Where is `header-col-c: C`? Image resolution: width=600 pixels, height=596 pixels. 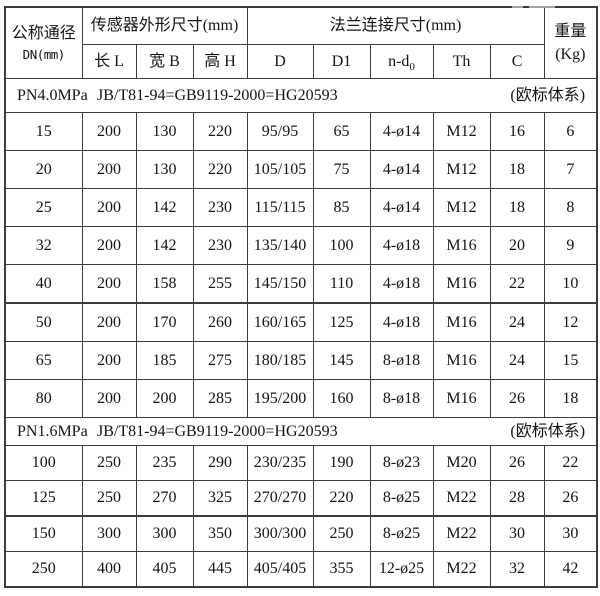 header-col-c: C is located at coordinates (517, 61).